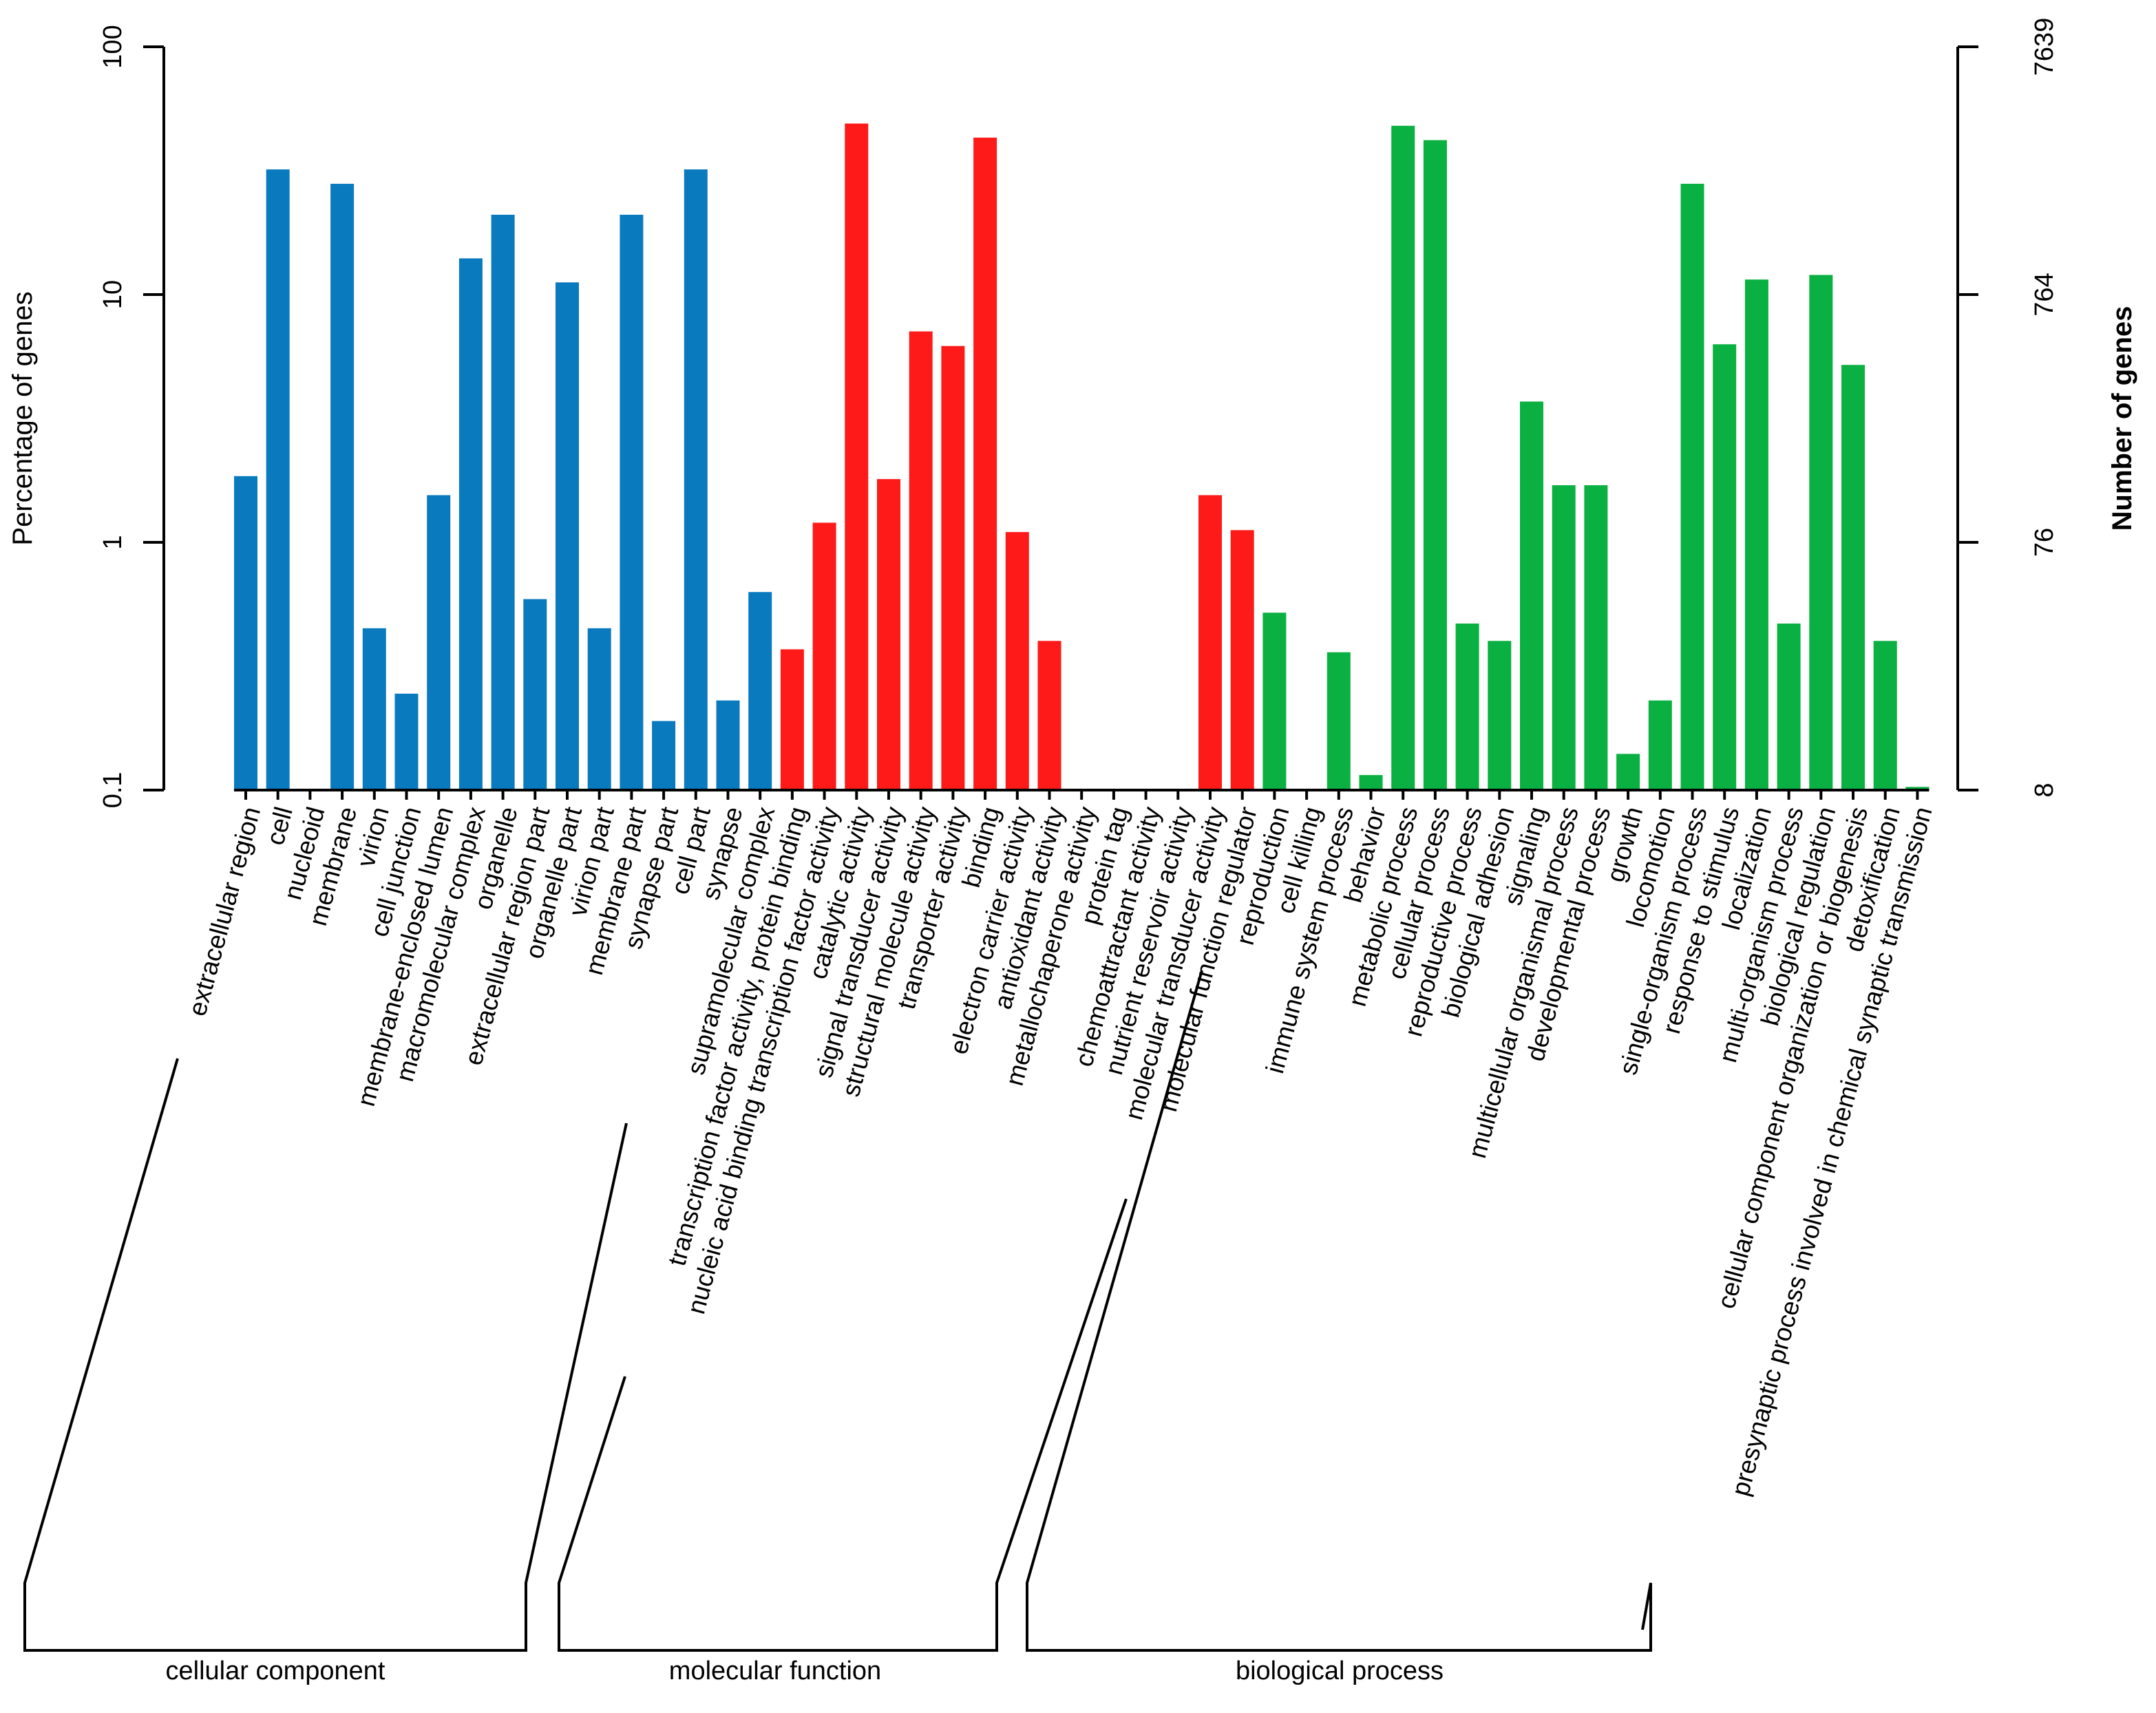  What do you see at coordinates (728, 745) in the screenshot?
I see `bar-synapse` at bounding box center [728, 745].